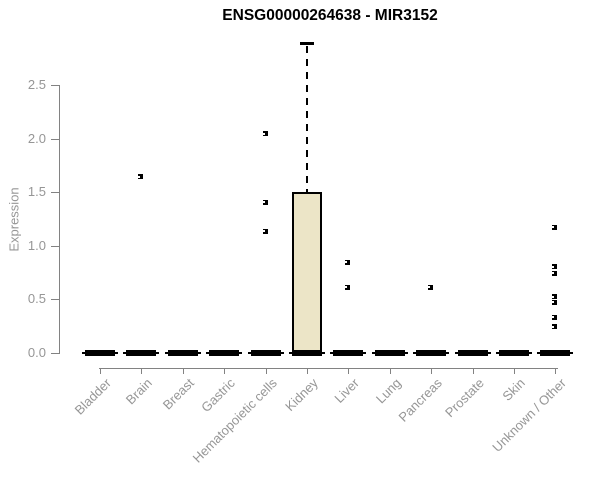 The width and height of the screenshot is (600, 500). I want to click on box, so click(307, 272).